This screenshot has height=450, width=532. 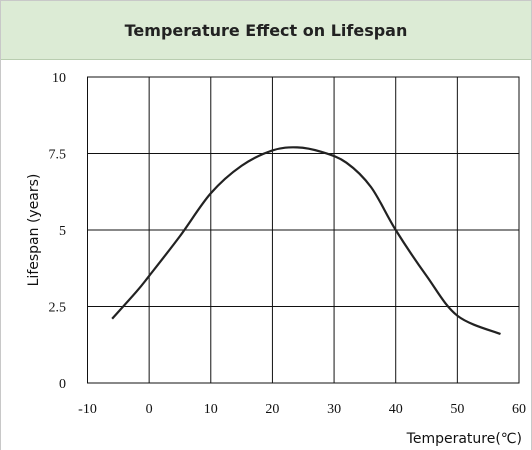 What do you see at coordinates (34, 230) in the screenshot?
I see `y-axis-label: Lifespan (years)` at bounding box center [34, 230].